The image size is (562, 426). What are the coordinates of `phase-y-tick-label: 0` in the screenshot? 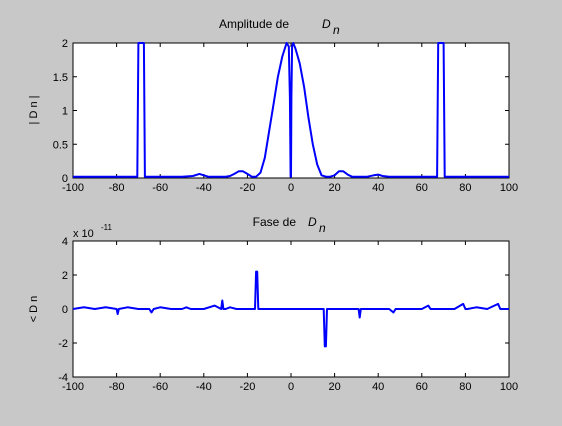 It's located at (65, 310).